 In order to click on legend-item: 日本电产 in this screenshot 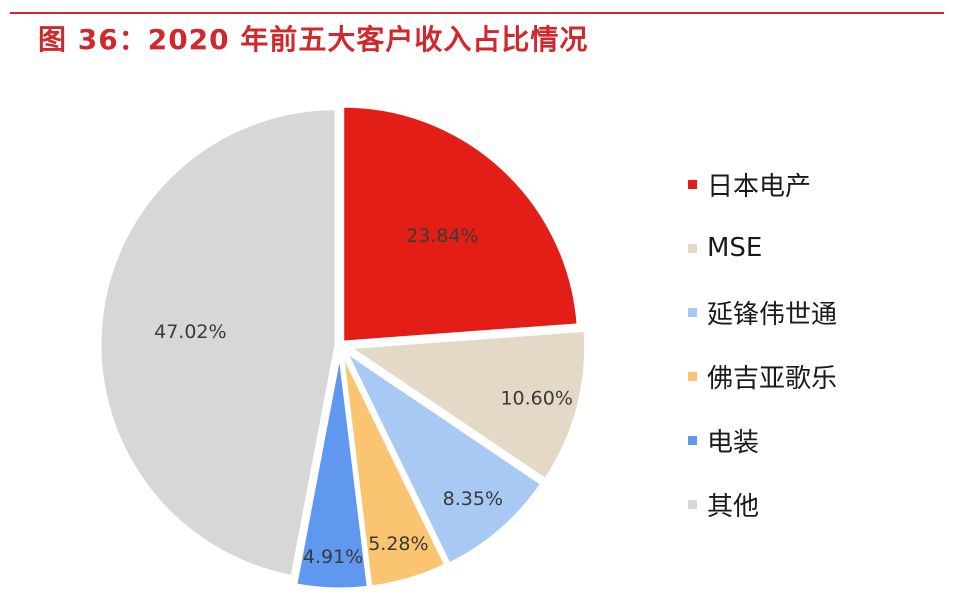, I will do `click(762, 184)`.